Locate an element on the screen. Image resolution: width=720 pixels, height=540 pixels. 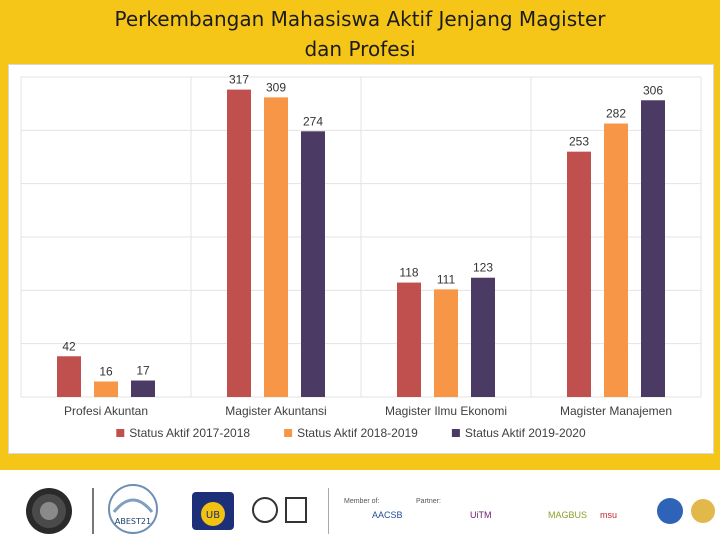
legend-label: Status Aktif 2017-2018 is located at coordinates (189, 433).